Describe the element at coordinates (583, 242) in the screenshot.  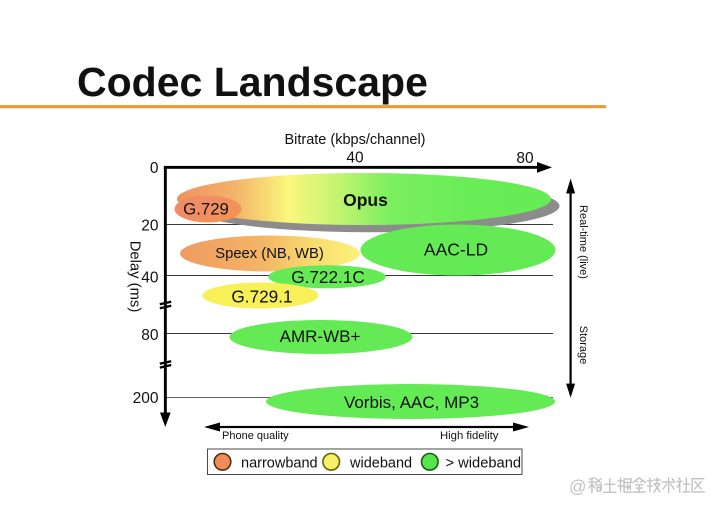
I see `svg-text: Real-time (live)` at that location.